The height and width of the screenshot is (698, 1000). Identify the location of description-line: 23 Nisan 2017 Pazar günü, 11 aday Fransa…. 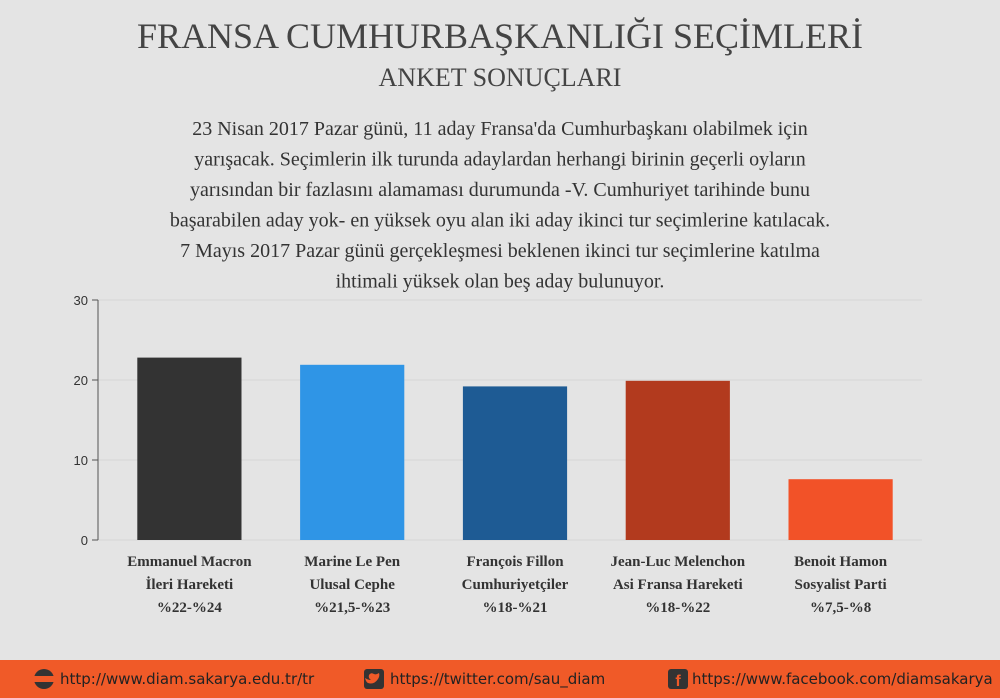
(500, 129).